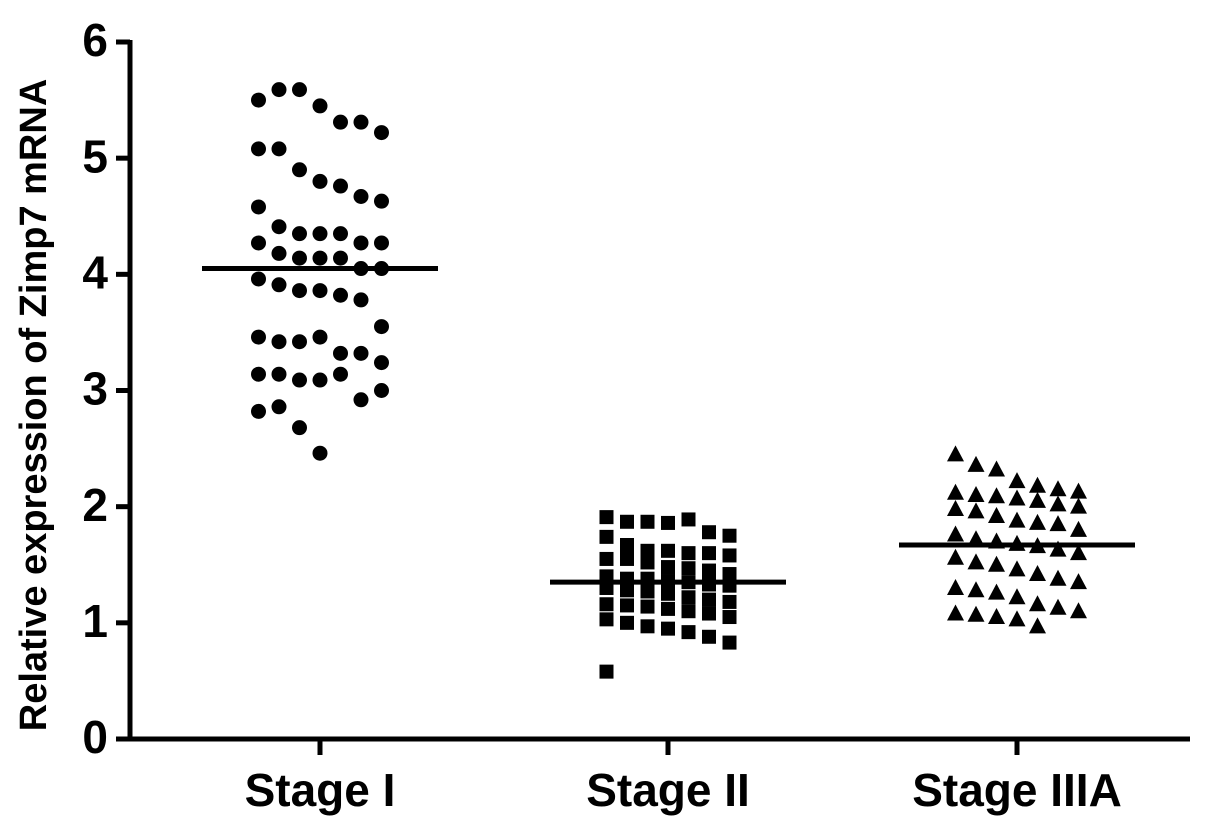 The width and height of the screenshot is (1205, 831). Describe the element at coordinates (1017, 790) in the screenshot. I see `x-tick-label: Stage IIIA` at that location.